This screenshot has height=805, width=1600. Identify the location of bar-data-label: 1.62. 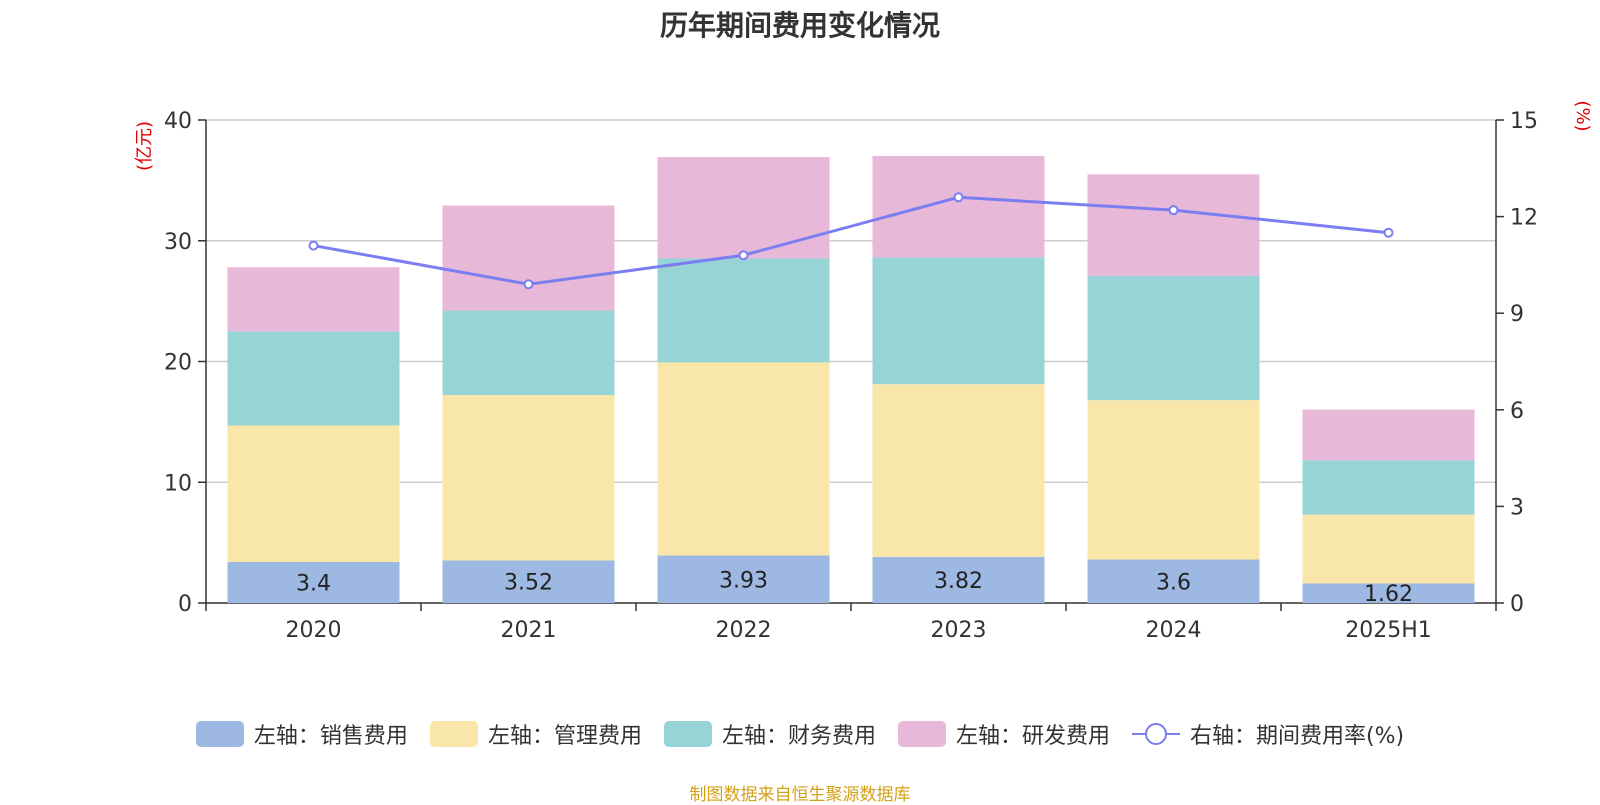
(1388, 594).